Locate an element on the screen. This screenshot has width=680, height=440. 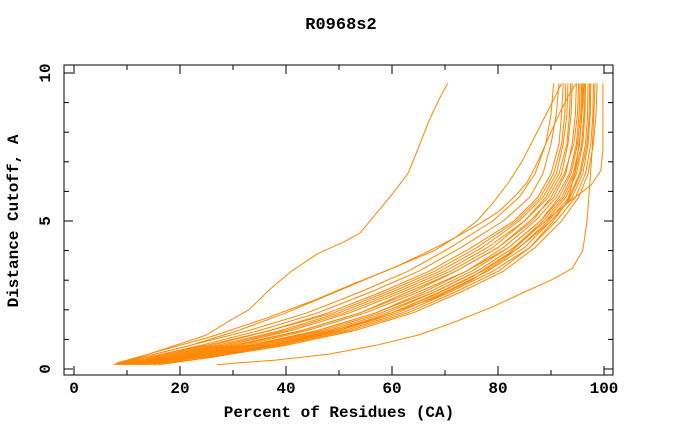
y-tick-label: 10 is located at coordinates (46, 72).